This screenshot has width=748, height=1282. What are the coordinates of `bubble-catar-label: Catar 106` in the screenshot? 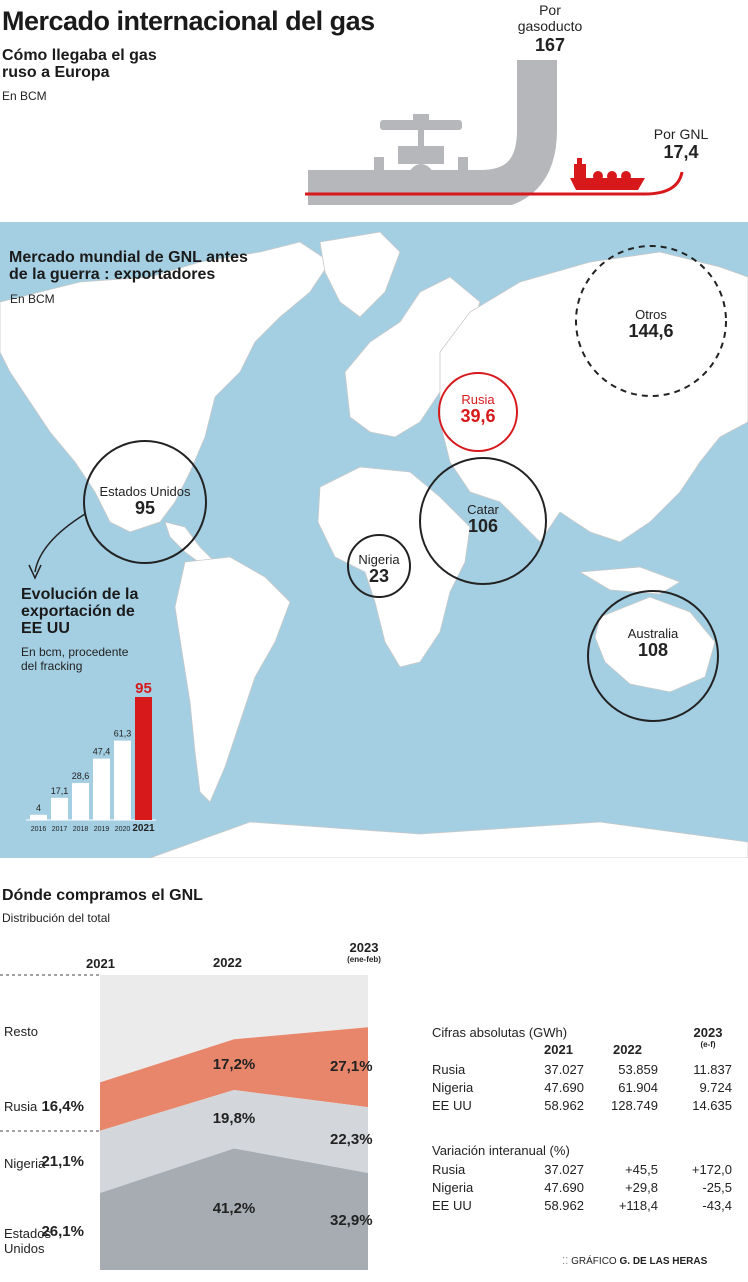 It's located at (483, 519).